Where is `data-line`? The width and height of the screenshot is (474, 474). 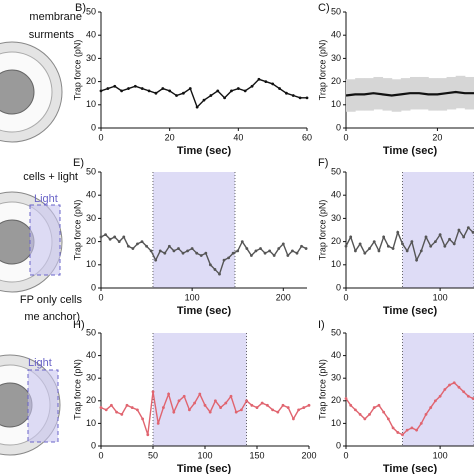 data-line is located at coordinates (409, 93).